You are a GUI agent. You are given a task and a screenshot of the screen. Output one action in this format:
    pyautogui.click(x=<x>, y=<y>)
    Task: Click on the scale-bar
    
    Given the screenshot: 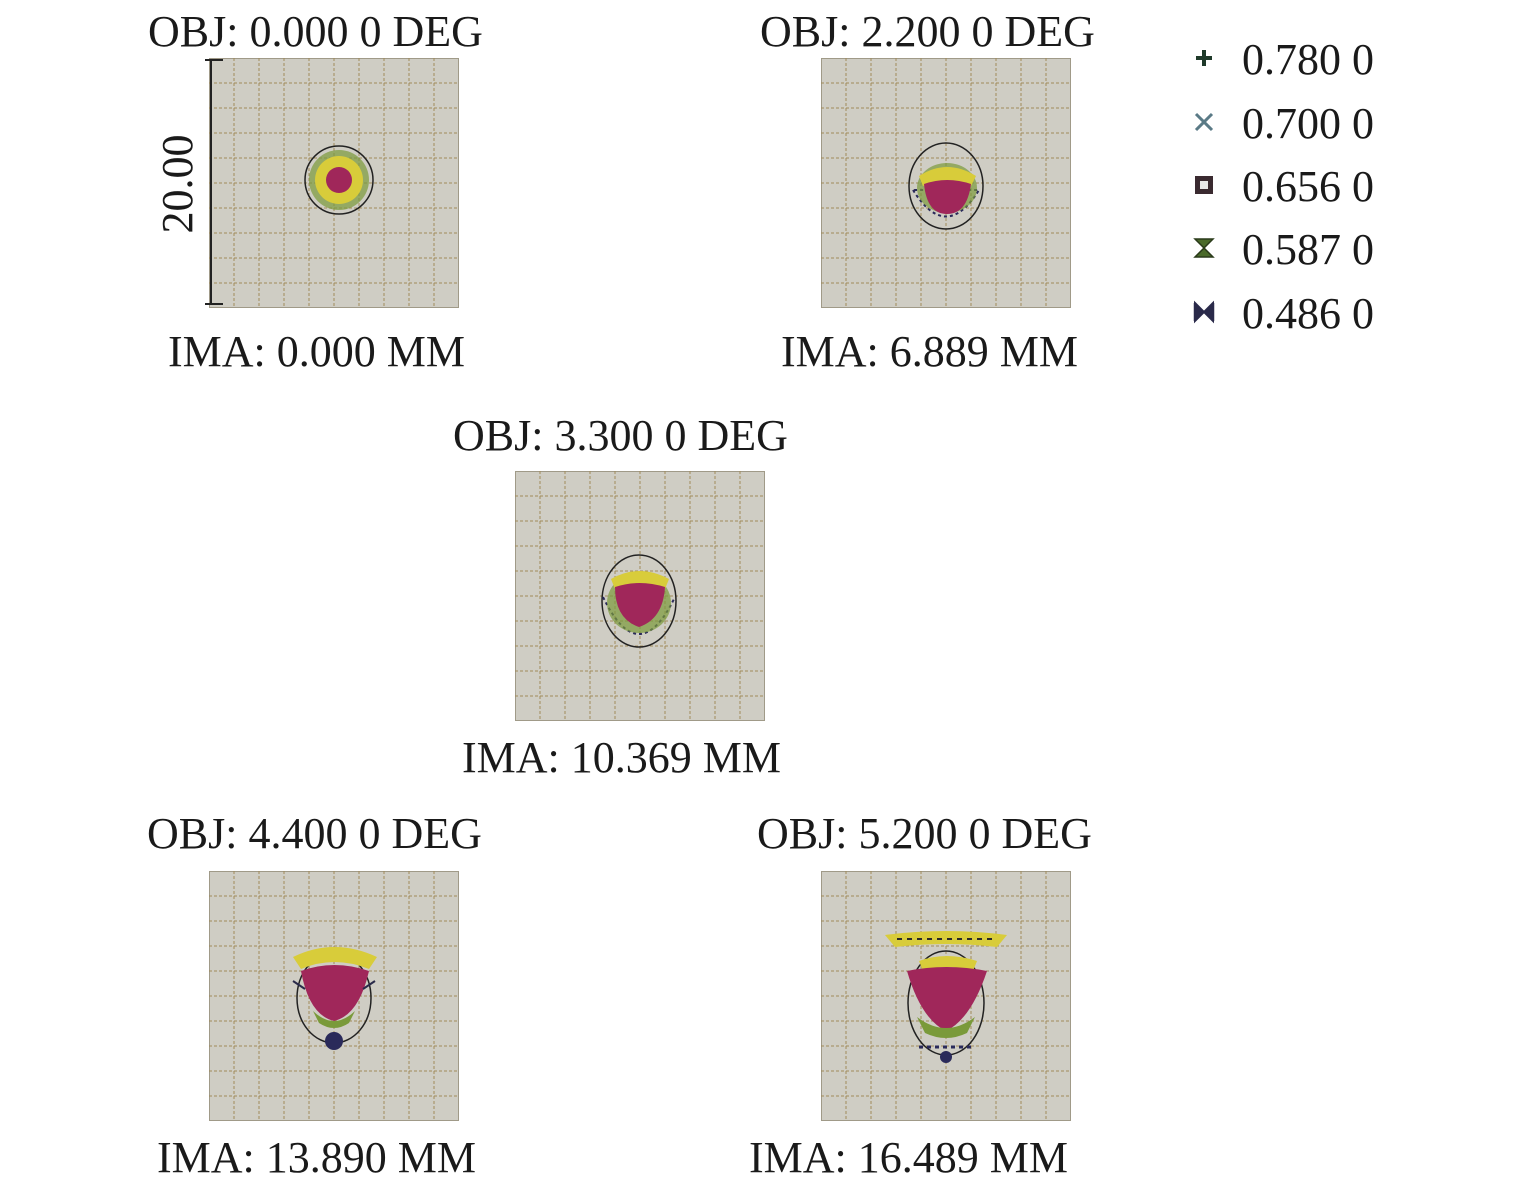 What is the action you would take?
    pyautogui.click(x=214, y=182)
    